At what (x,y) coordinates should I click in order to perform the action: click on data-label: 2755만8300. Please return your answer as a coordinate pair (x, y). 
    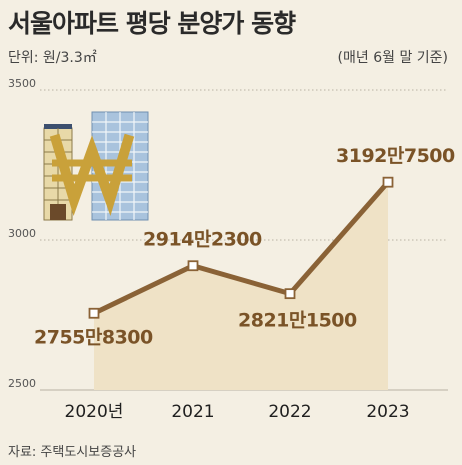
    Looking at the image, I should click on (93, 337).